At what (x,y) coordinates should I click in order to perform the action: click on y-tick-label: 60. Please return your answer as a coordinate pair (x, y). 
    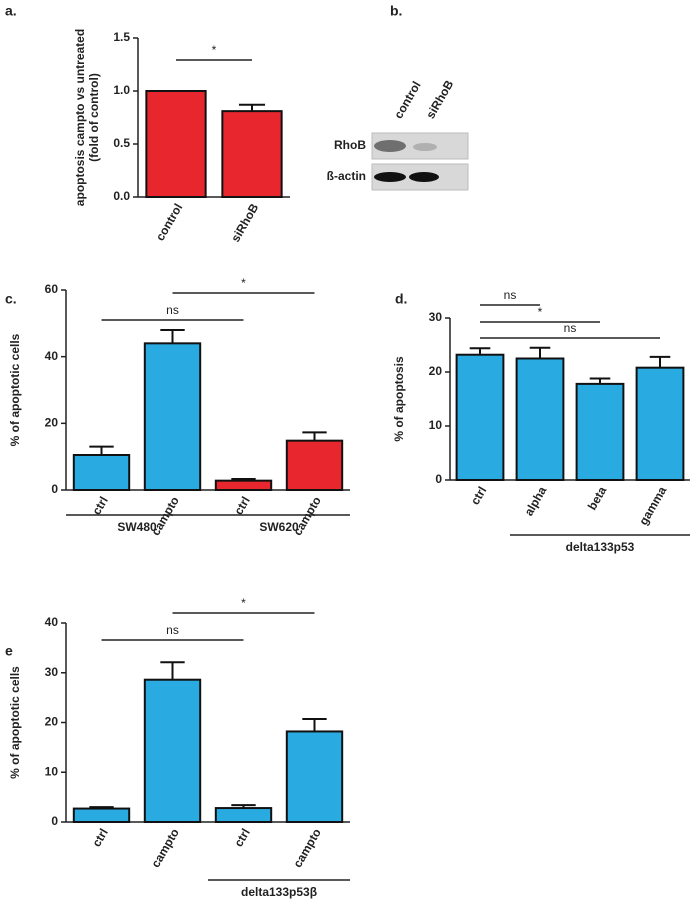
    Looking at the image, I should click on (52, 289).